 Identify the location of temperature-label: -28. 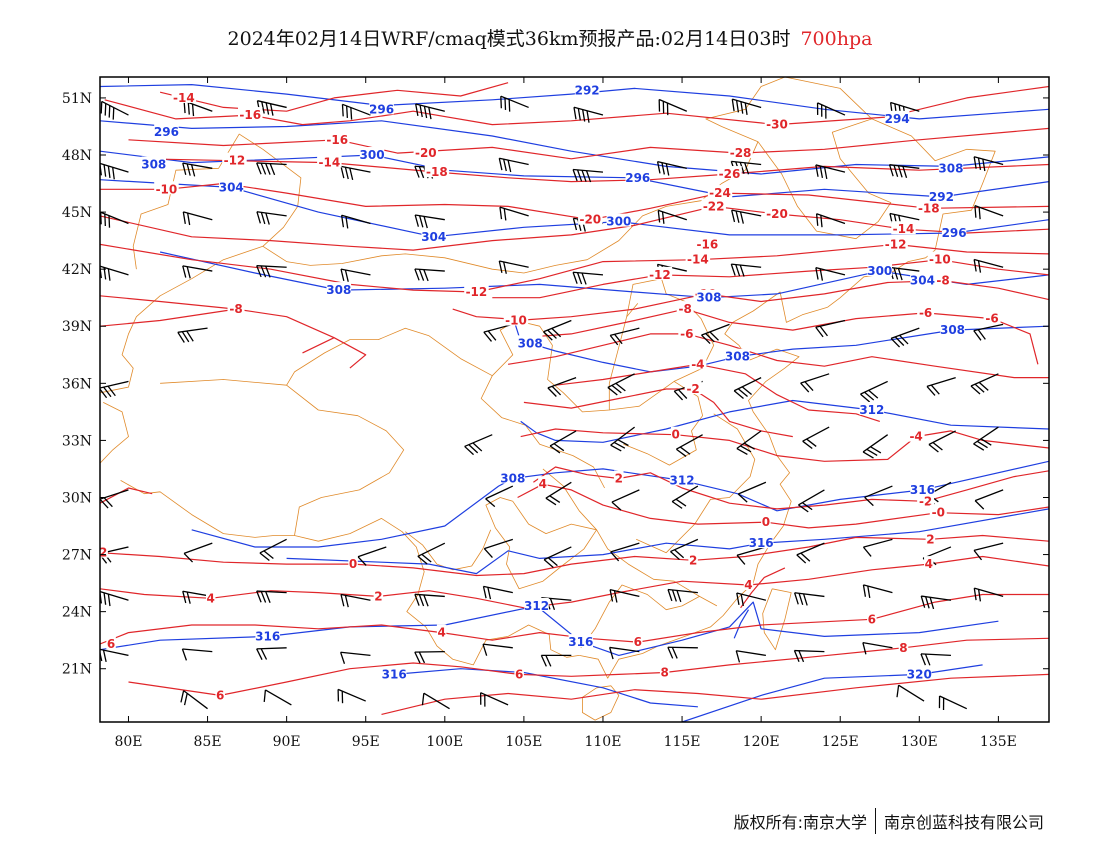
(741, 153).